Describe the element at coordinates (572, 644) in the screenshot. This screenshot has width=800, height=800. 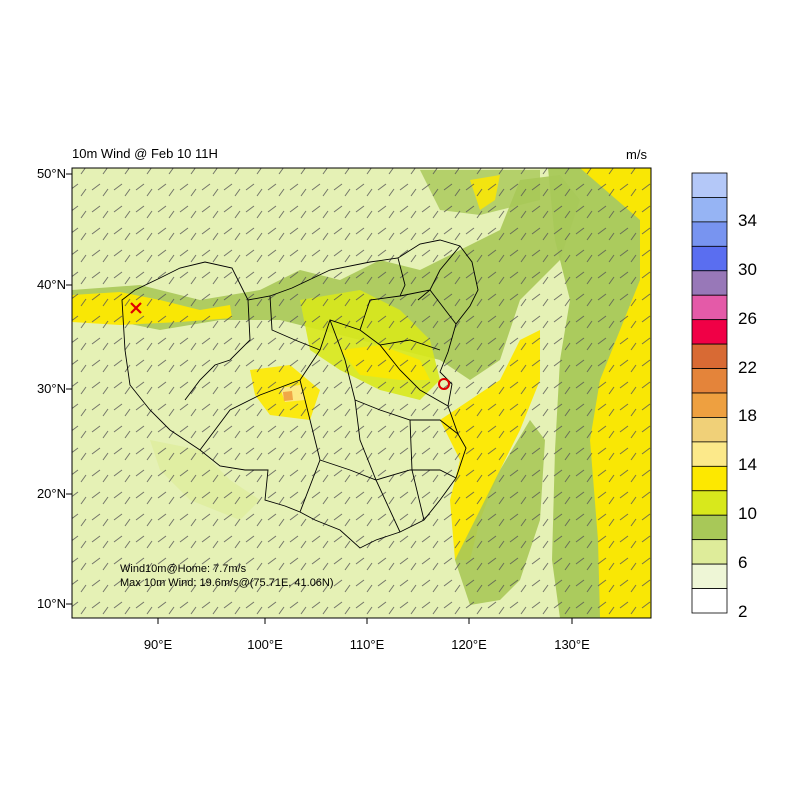
I see `lon-label-130e: 130°E` at that location.